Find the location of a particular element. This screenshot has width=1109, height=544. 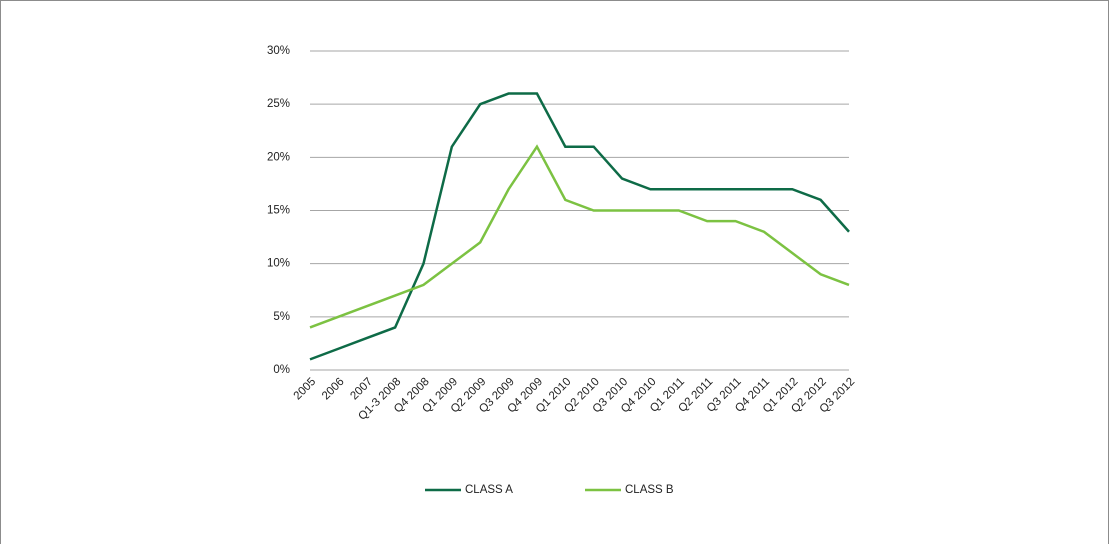

y-tick-label: 0% is located at coordinates (281, 370).